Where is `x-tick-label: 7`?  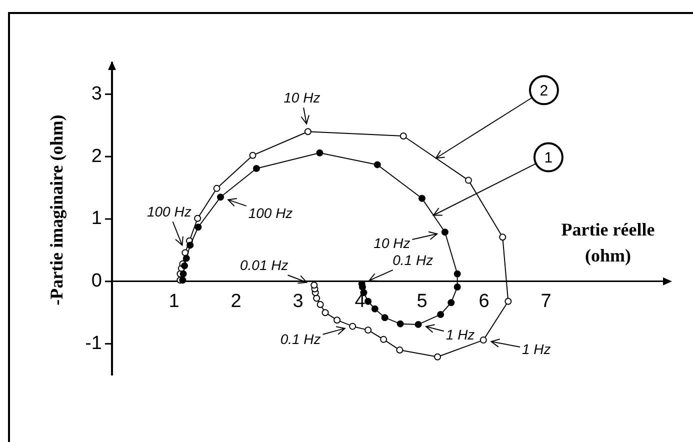
x-tick-label: 7 is located at coordinates (546, 301).